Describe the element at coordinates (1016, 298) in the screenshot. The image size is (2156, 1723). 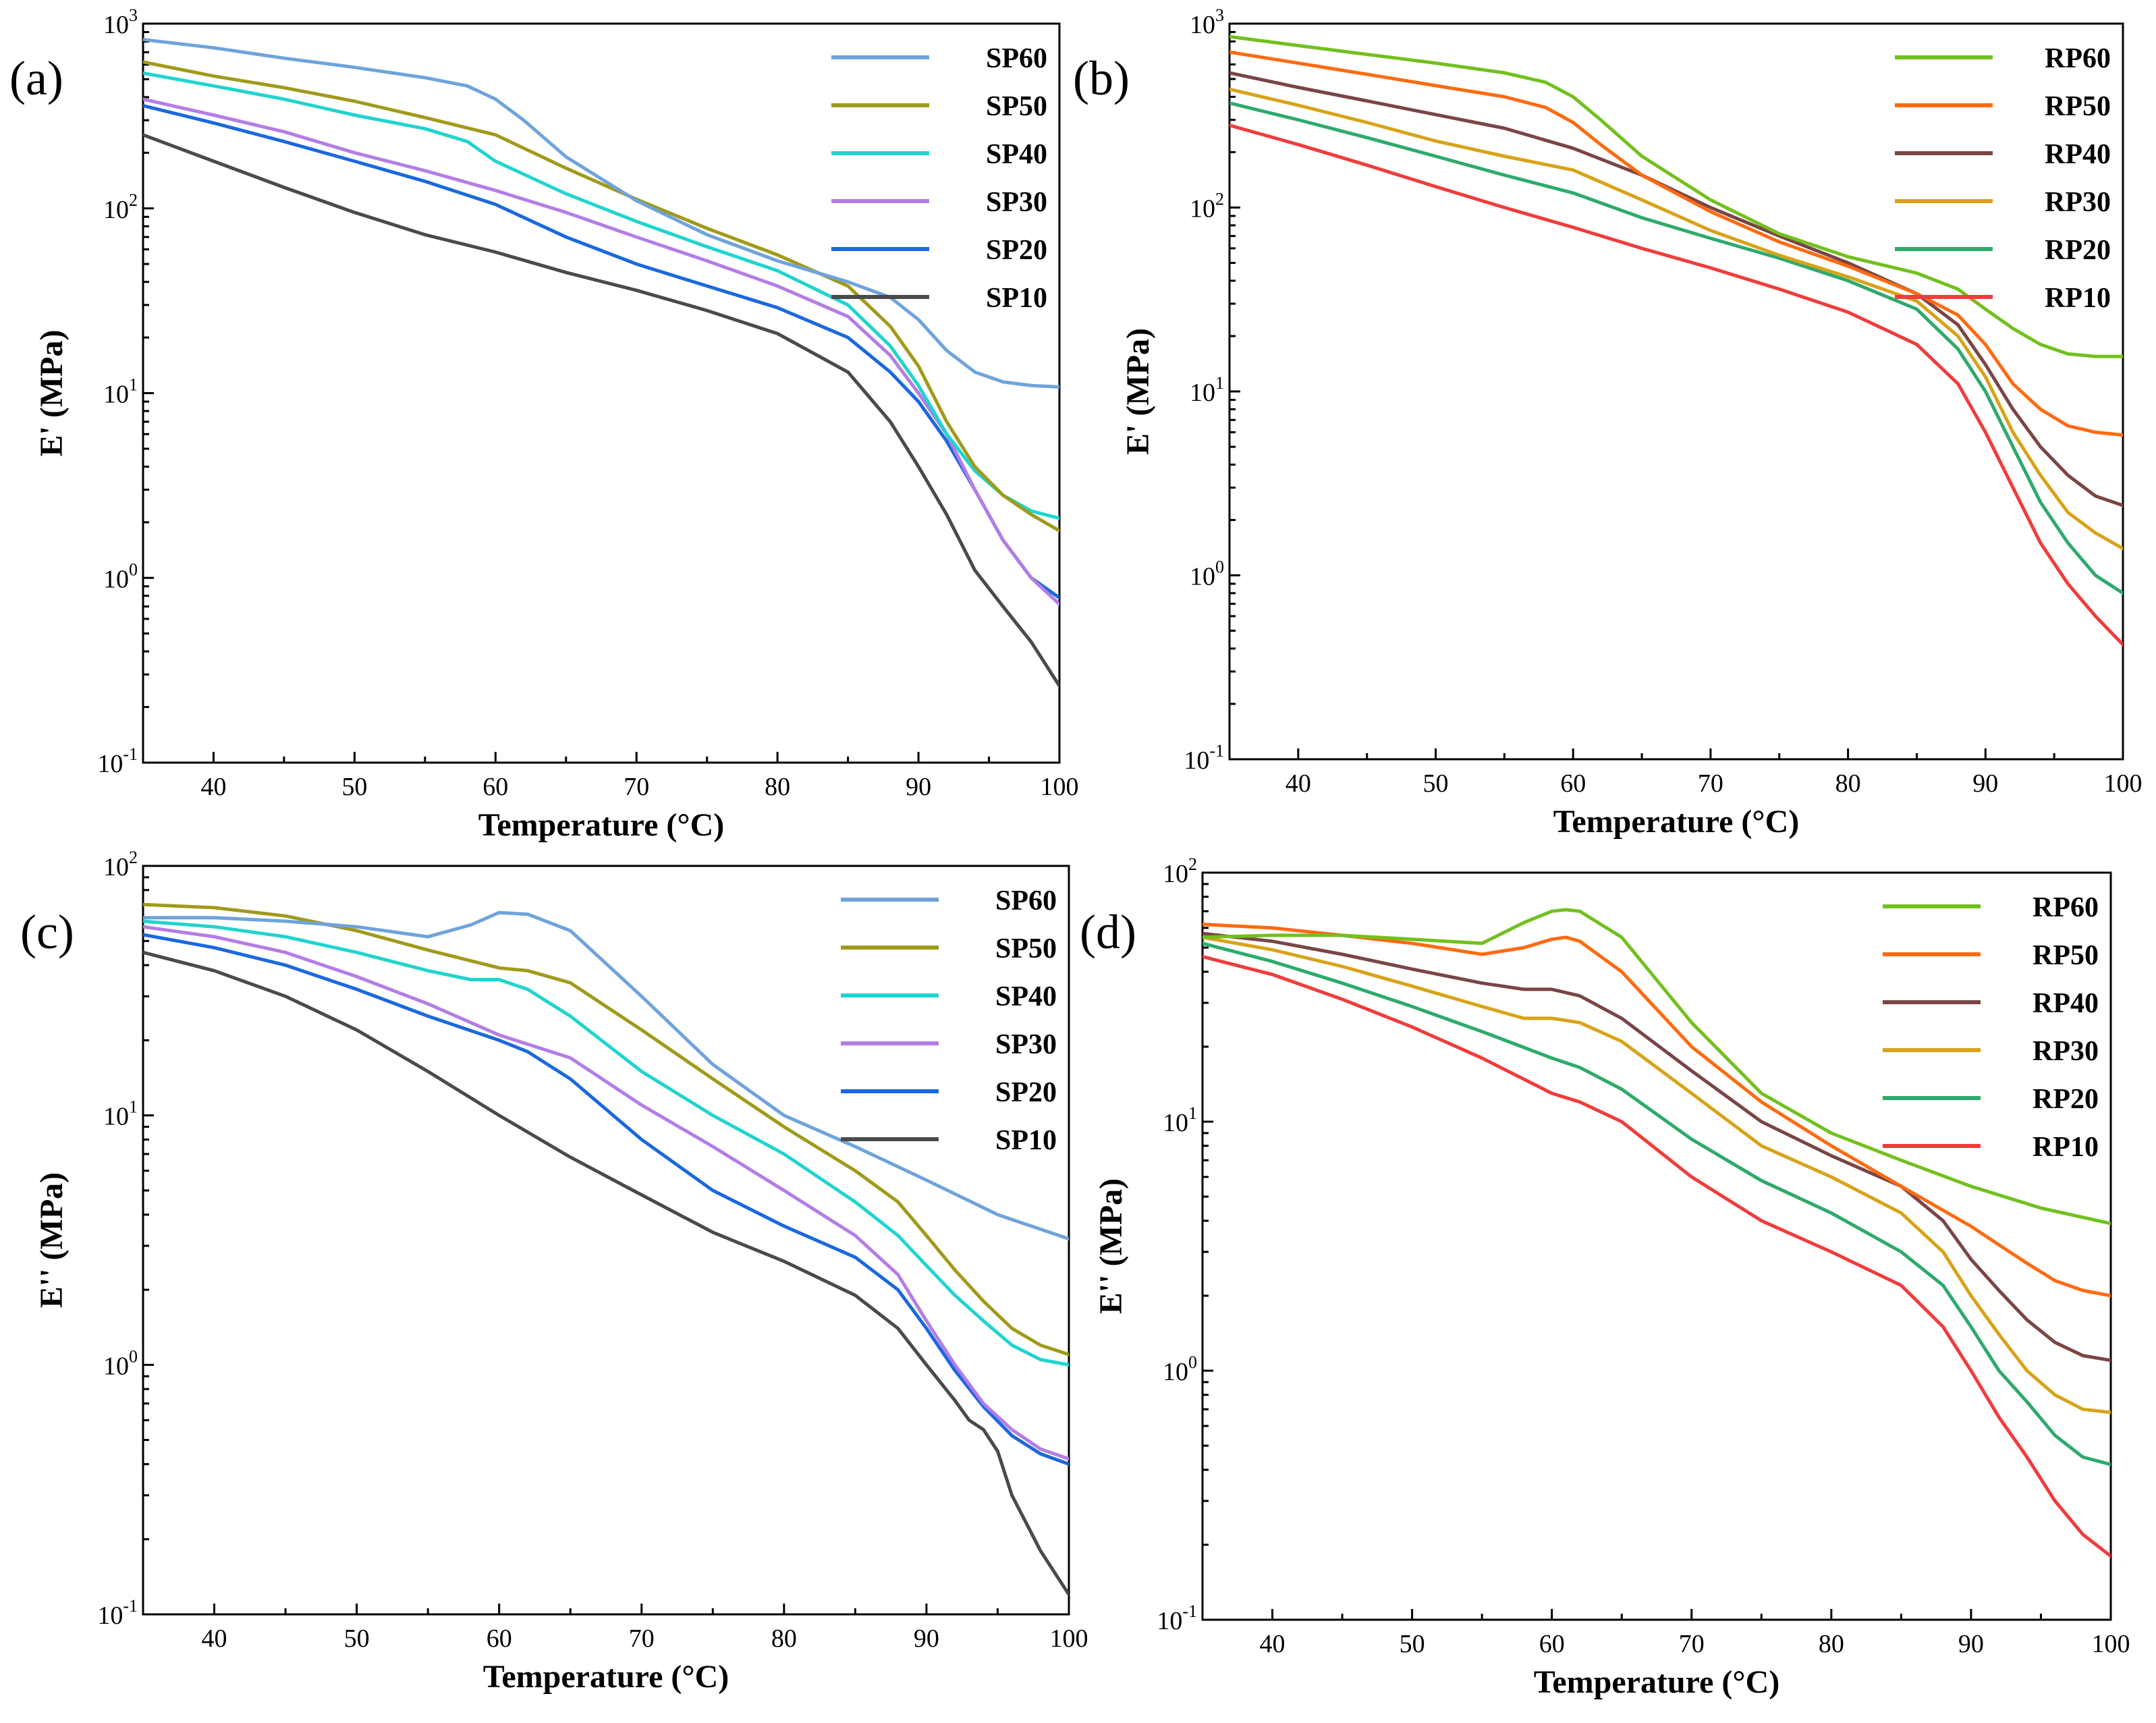
I see `legend-label: SP10` at that location.